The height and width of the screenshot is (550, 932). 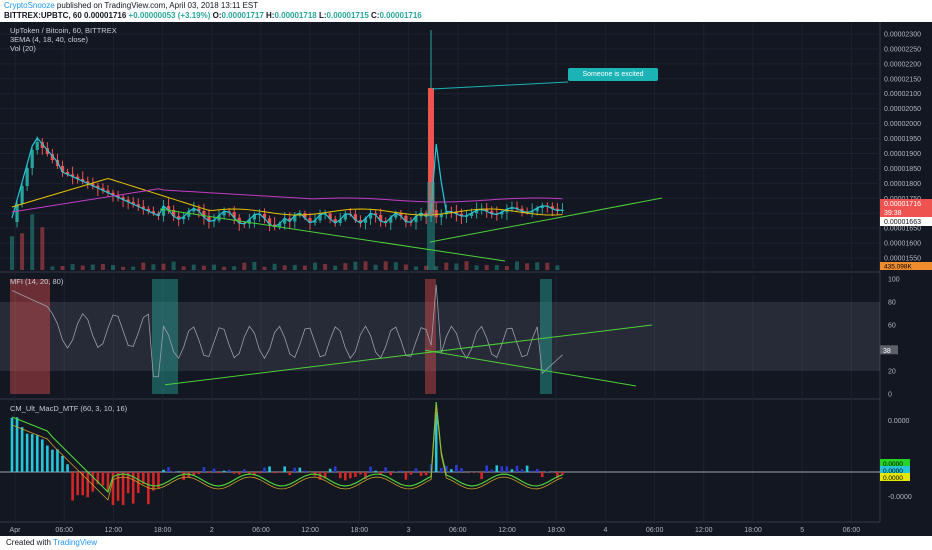 I want to click on footer: Created with TradingView, so click(x=466, y=543).